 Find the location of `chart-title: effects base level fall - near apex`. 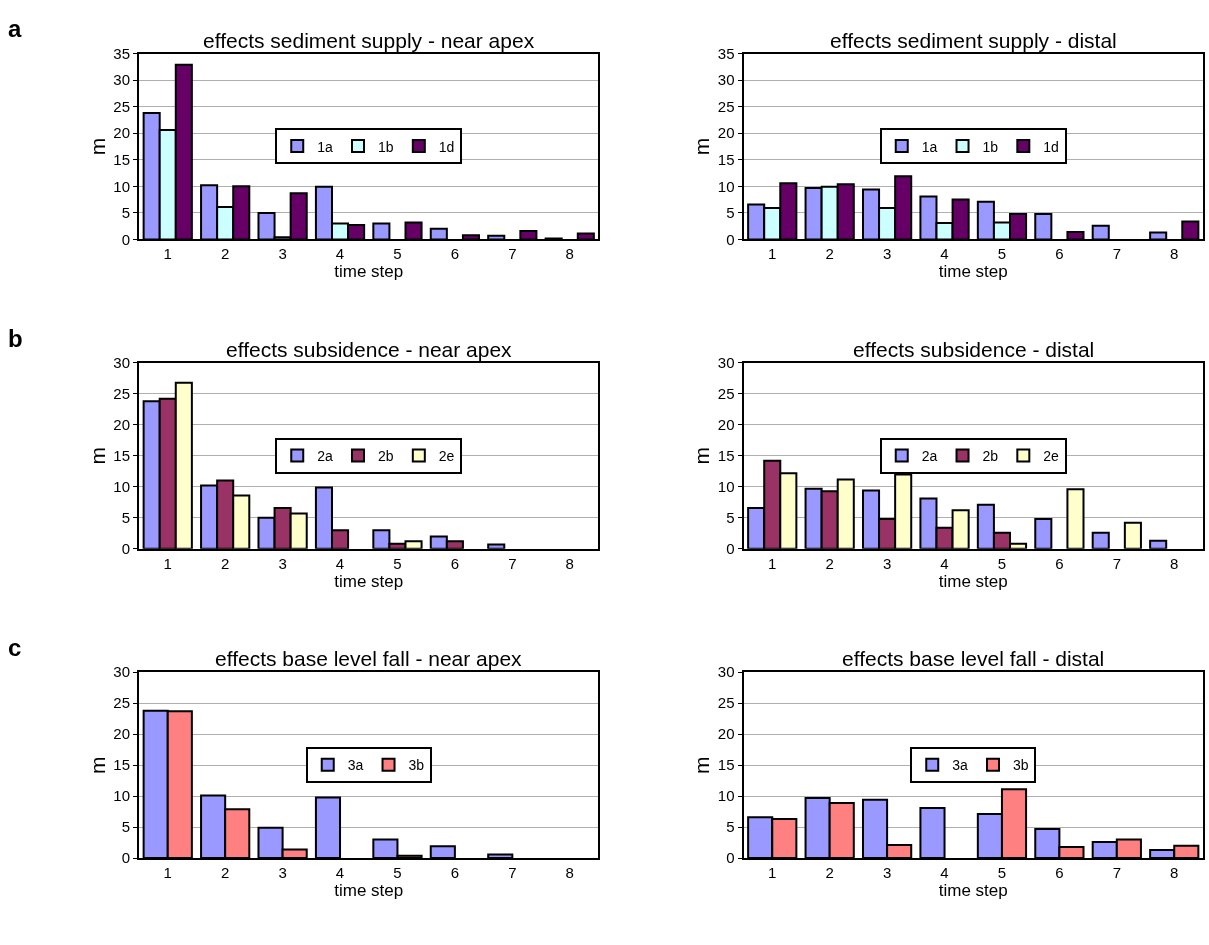

chart-title: effects base level fall - near apex is located at coordinates (369, 658).